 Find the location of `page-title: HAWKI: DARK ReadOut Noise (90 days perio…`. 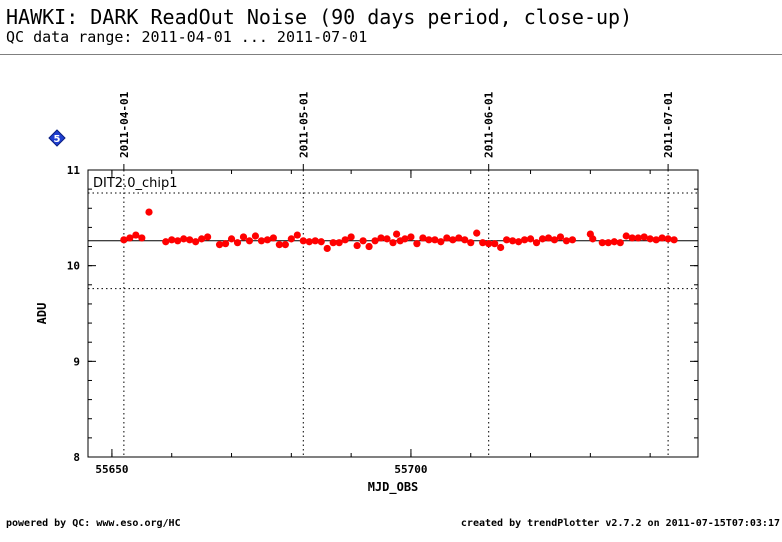

page-title: HAWKI: DARK ReadOut Noise (90 days perio… is located at coordinates (319, 17).